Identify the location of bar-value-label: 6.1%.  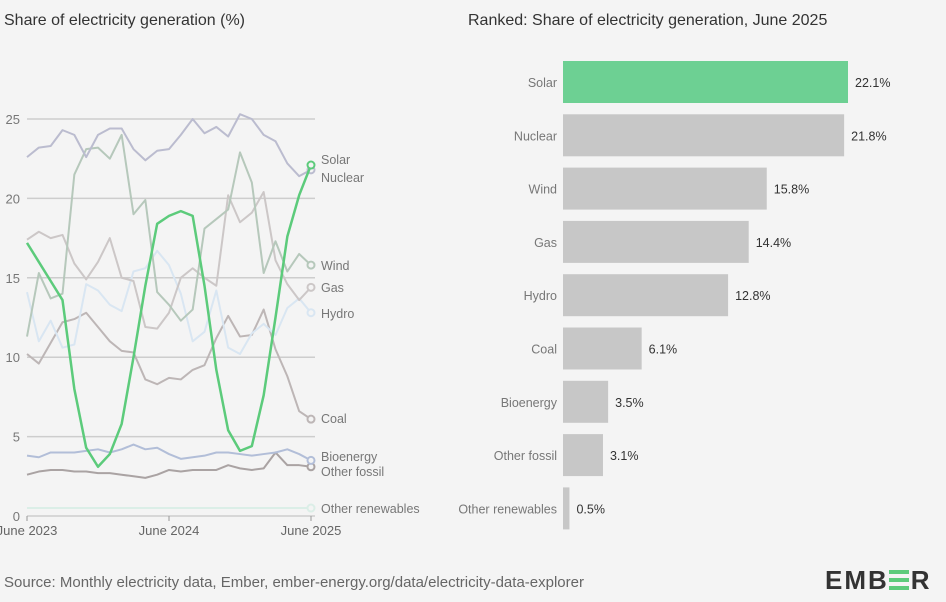
(663, 350).